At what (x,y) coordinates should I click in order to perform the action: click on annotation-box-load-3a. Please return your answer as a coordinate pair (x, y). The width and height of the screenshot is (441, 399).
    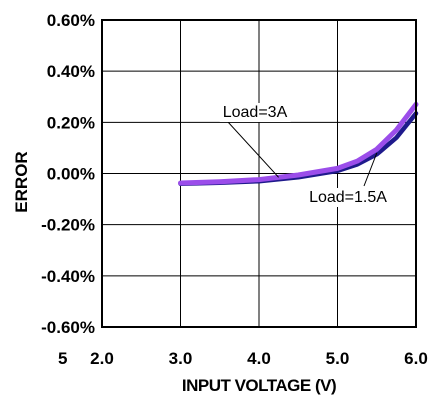
    Looking at the image, I should click on (255, 112).